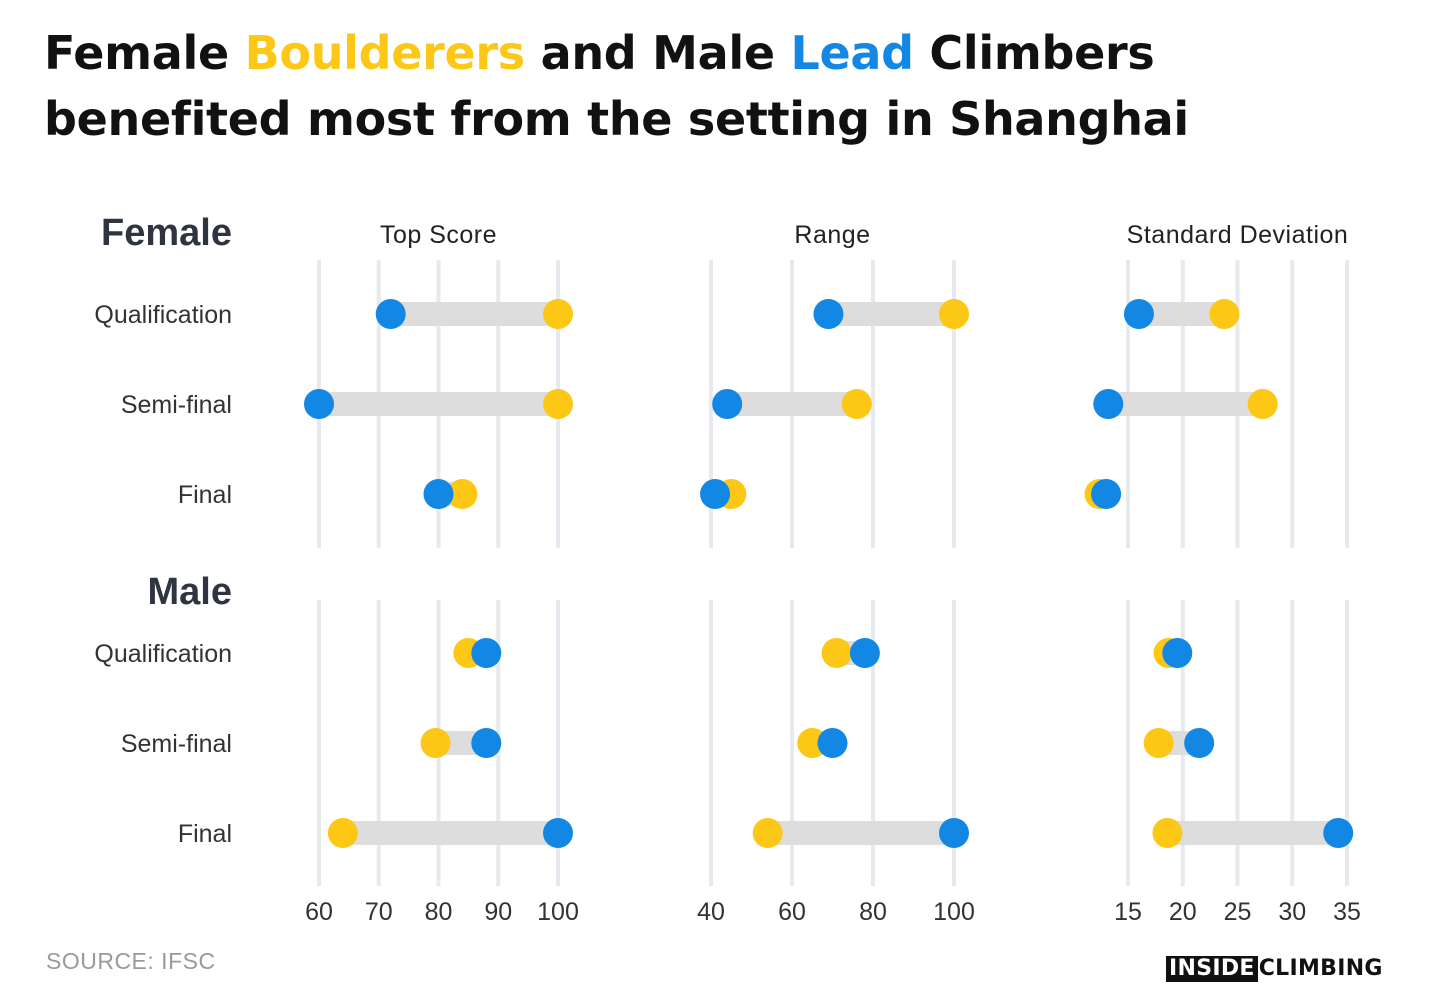 The image size is (1438, 1000). What do you see at coordinates (1167, 833) in the screenshot?
I see `boulder-dot-standard-deviation-male-final` at bounding box center [1167, 833].